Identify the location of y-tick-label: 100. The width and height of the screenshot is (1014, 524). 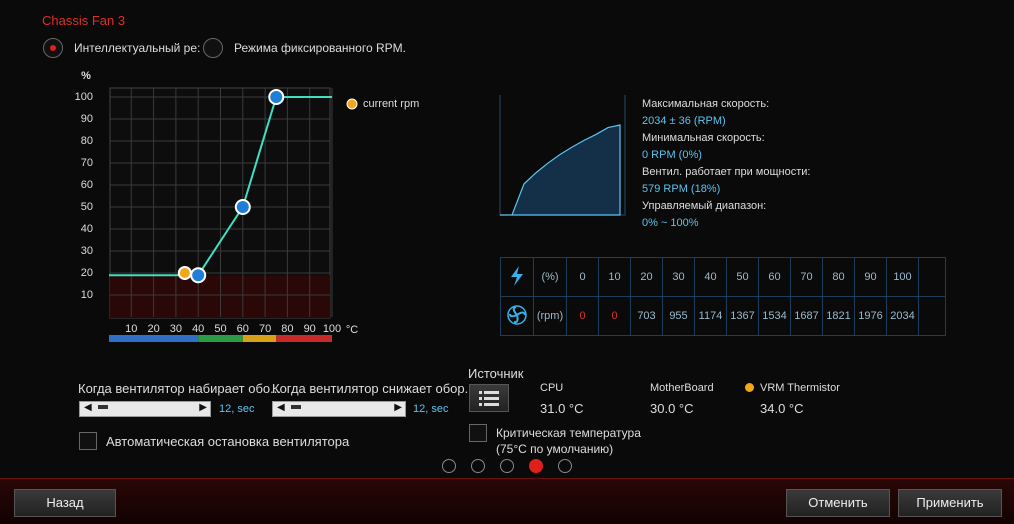
(84, 97).